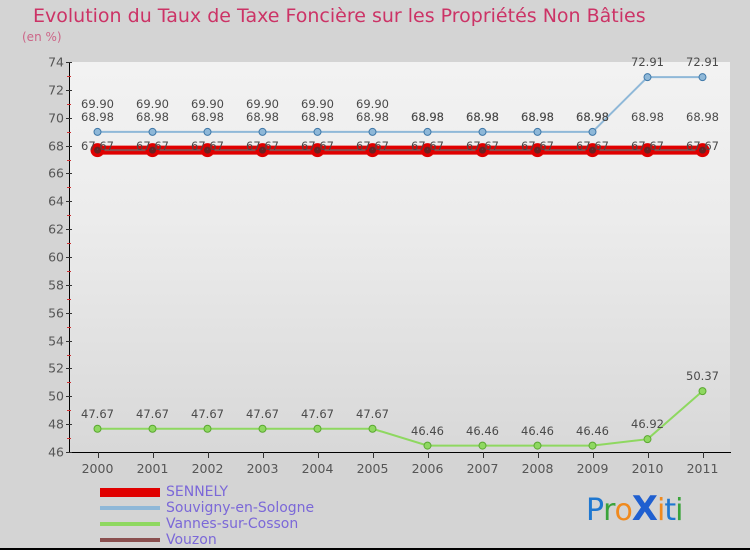 The width and height of the screenshot is (750, 550). Describe the element at coordinates (56, 368) in the screenshot. I see `y-axis-tick-label: 52` at that location.